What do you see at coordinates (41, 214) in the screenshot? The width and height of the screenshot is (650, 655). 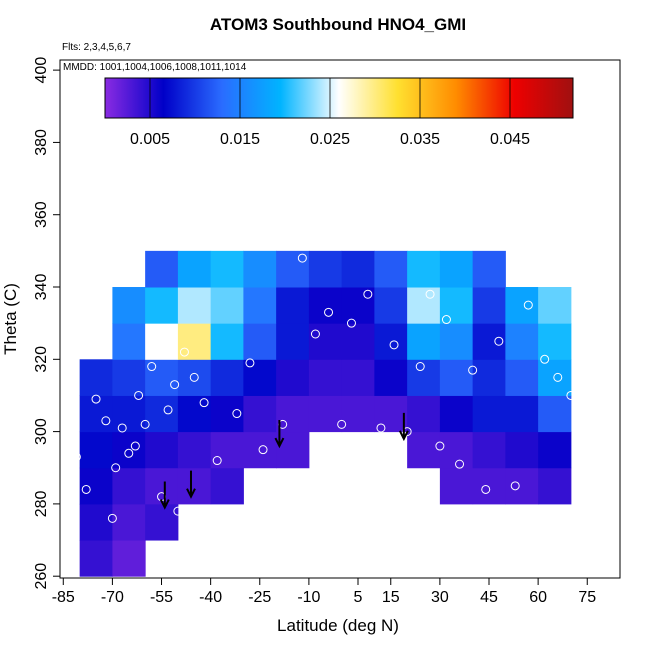 I see `y-tick-label: 360` at bounding box center [41, 214].